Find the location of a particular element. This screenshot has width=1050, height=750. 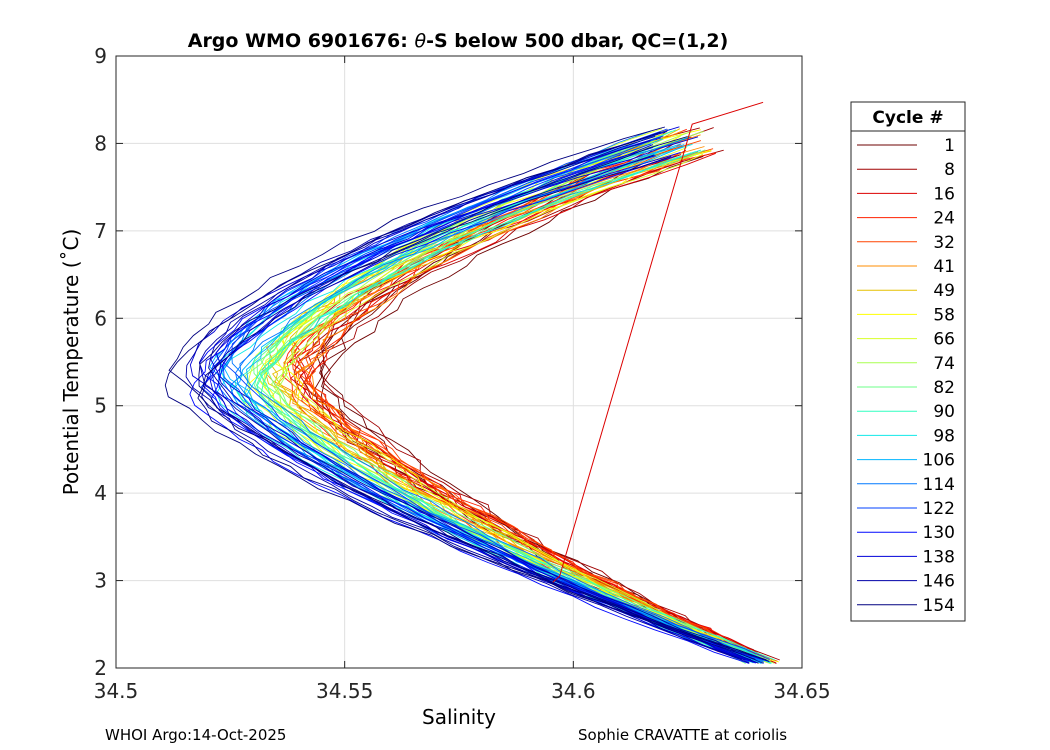

title-suffix: -S below 500 dbar, QC=(1,2) is located at coordinates (577, 41).